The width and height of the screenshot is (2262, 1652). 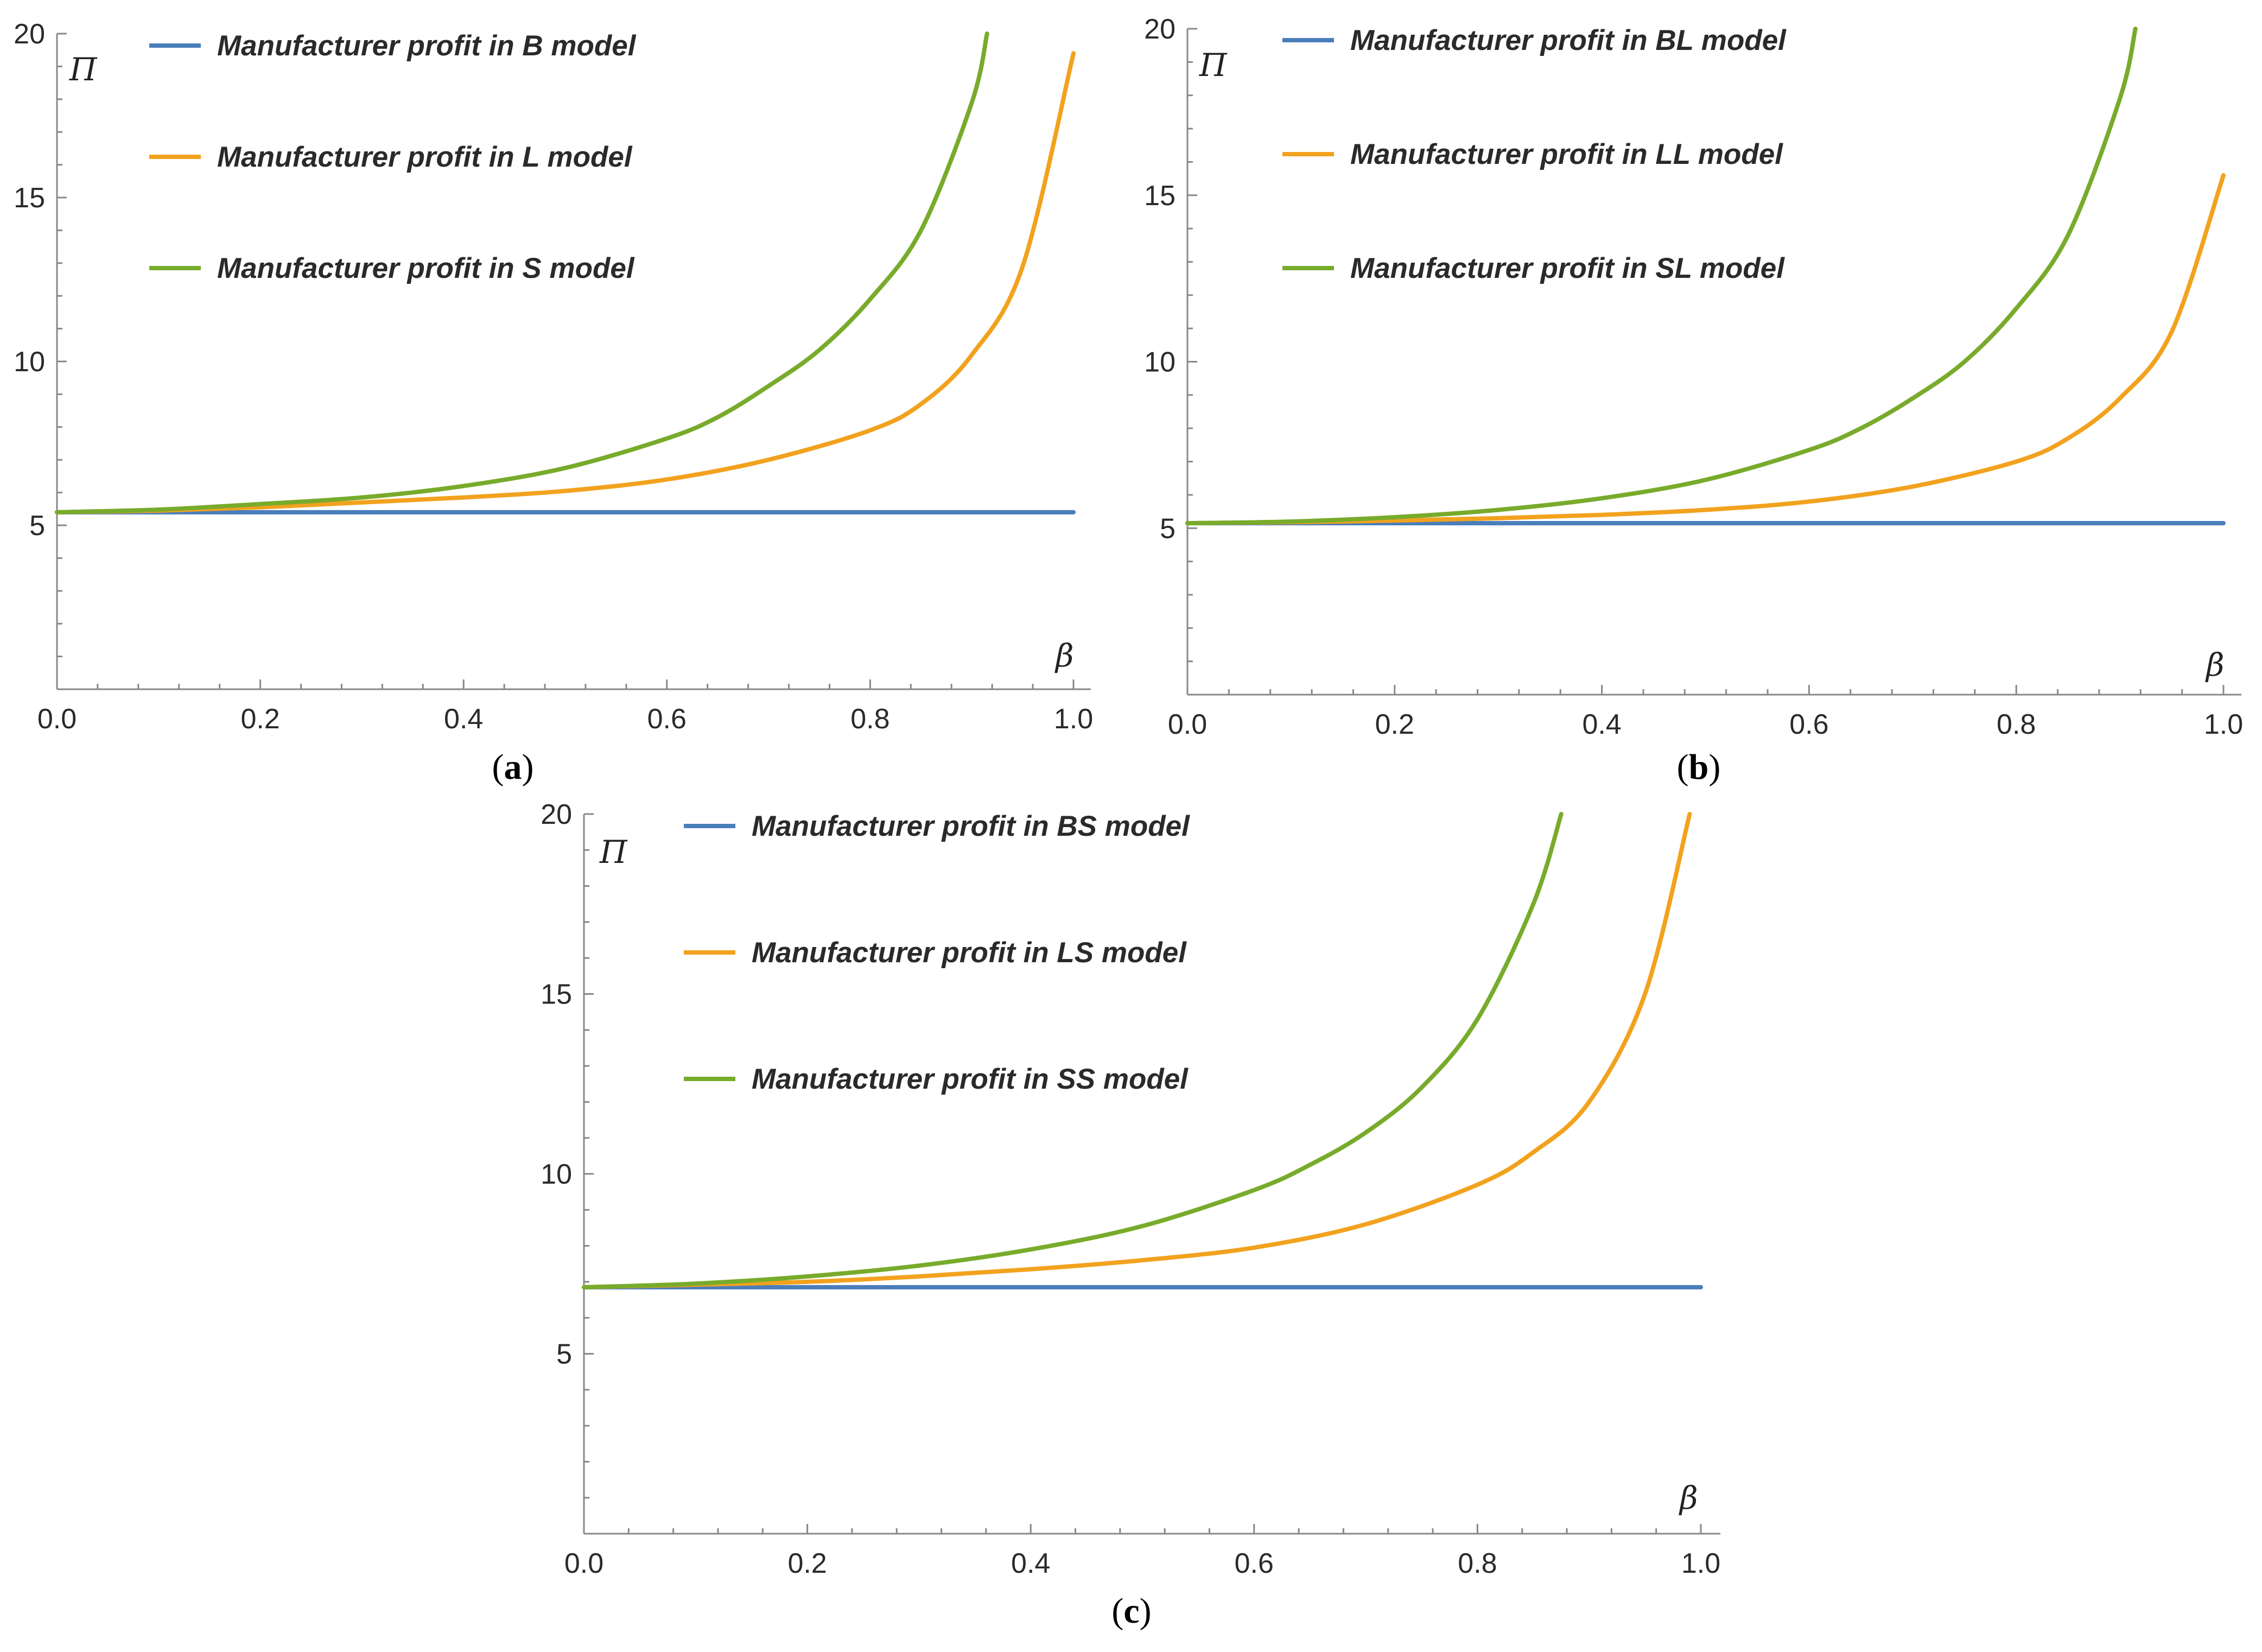 I want to click on panel-caption-letter: a, so click(x=513, y=767).